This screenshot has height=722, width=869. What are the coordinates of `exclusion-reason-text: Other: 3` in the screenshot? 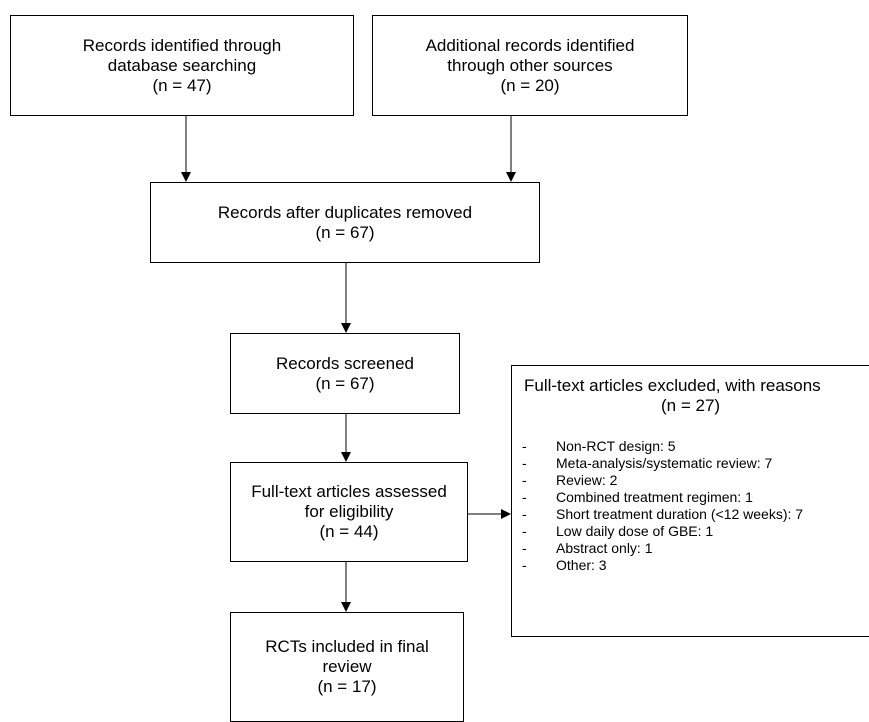 It's located at (581, 565).